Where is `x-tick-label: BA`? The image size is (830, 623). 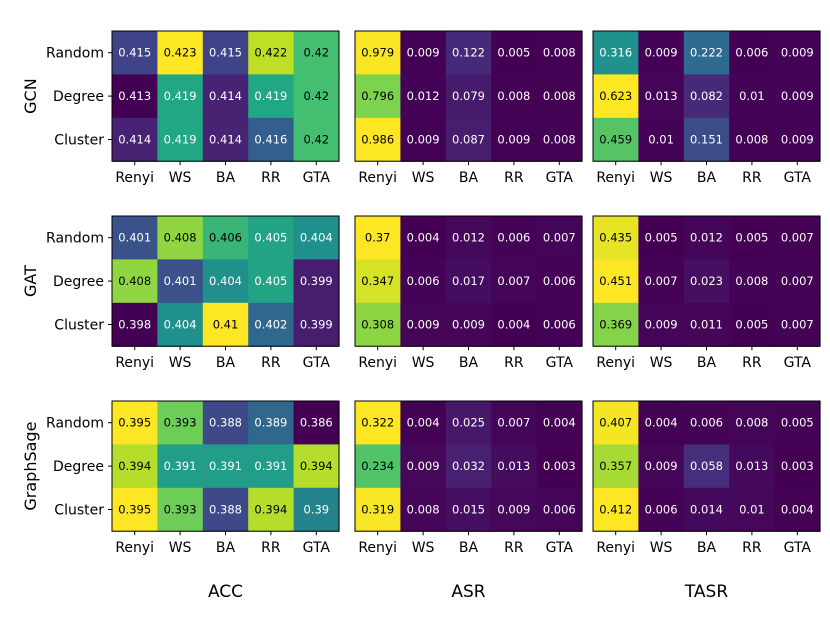 x-tick-label: BA is located at coordinates (707, 548).